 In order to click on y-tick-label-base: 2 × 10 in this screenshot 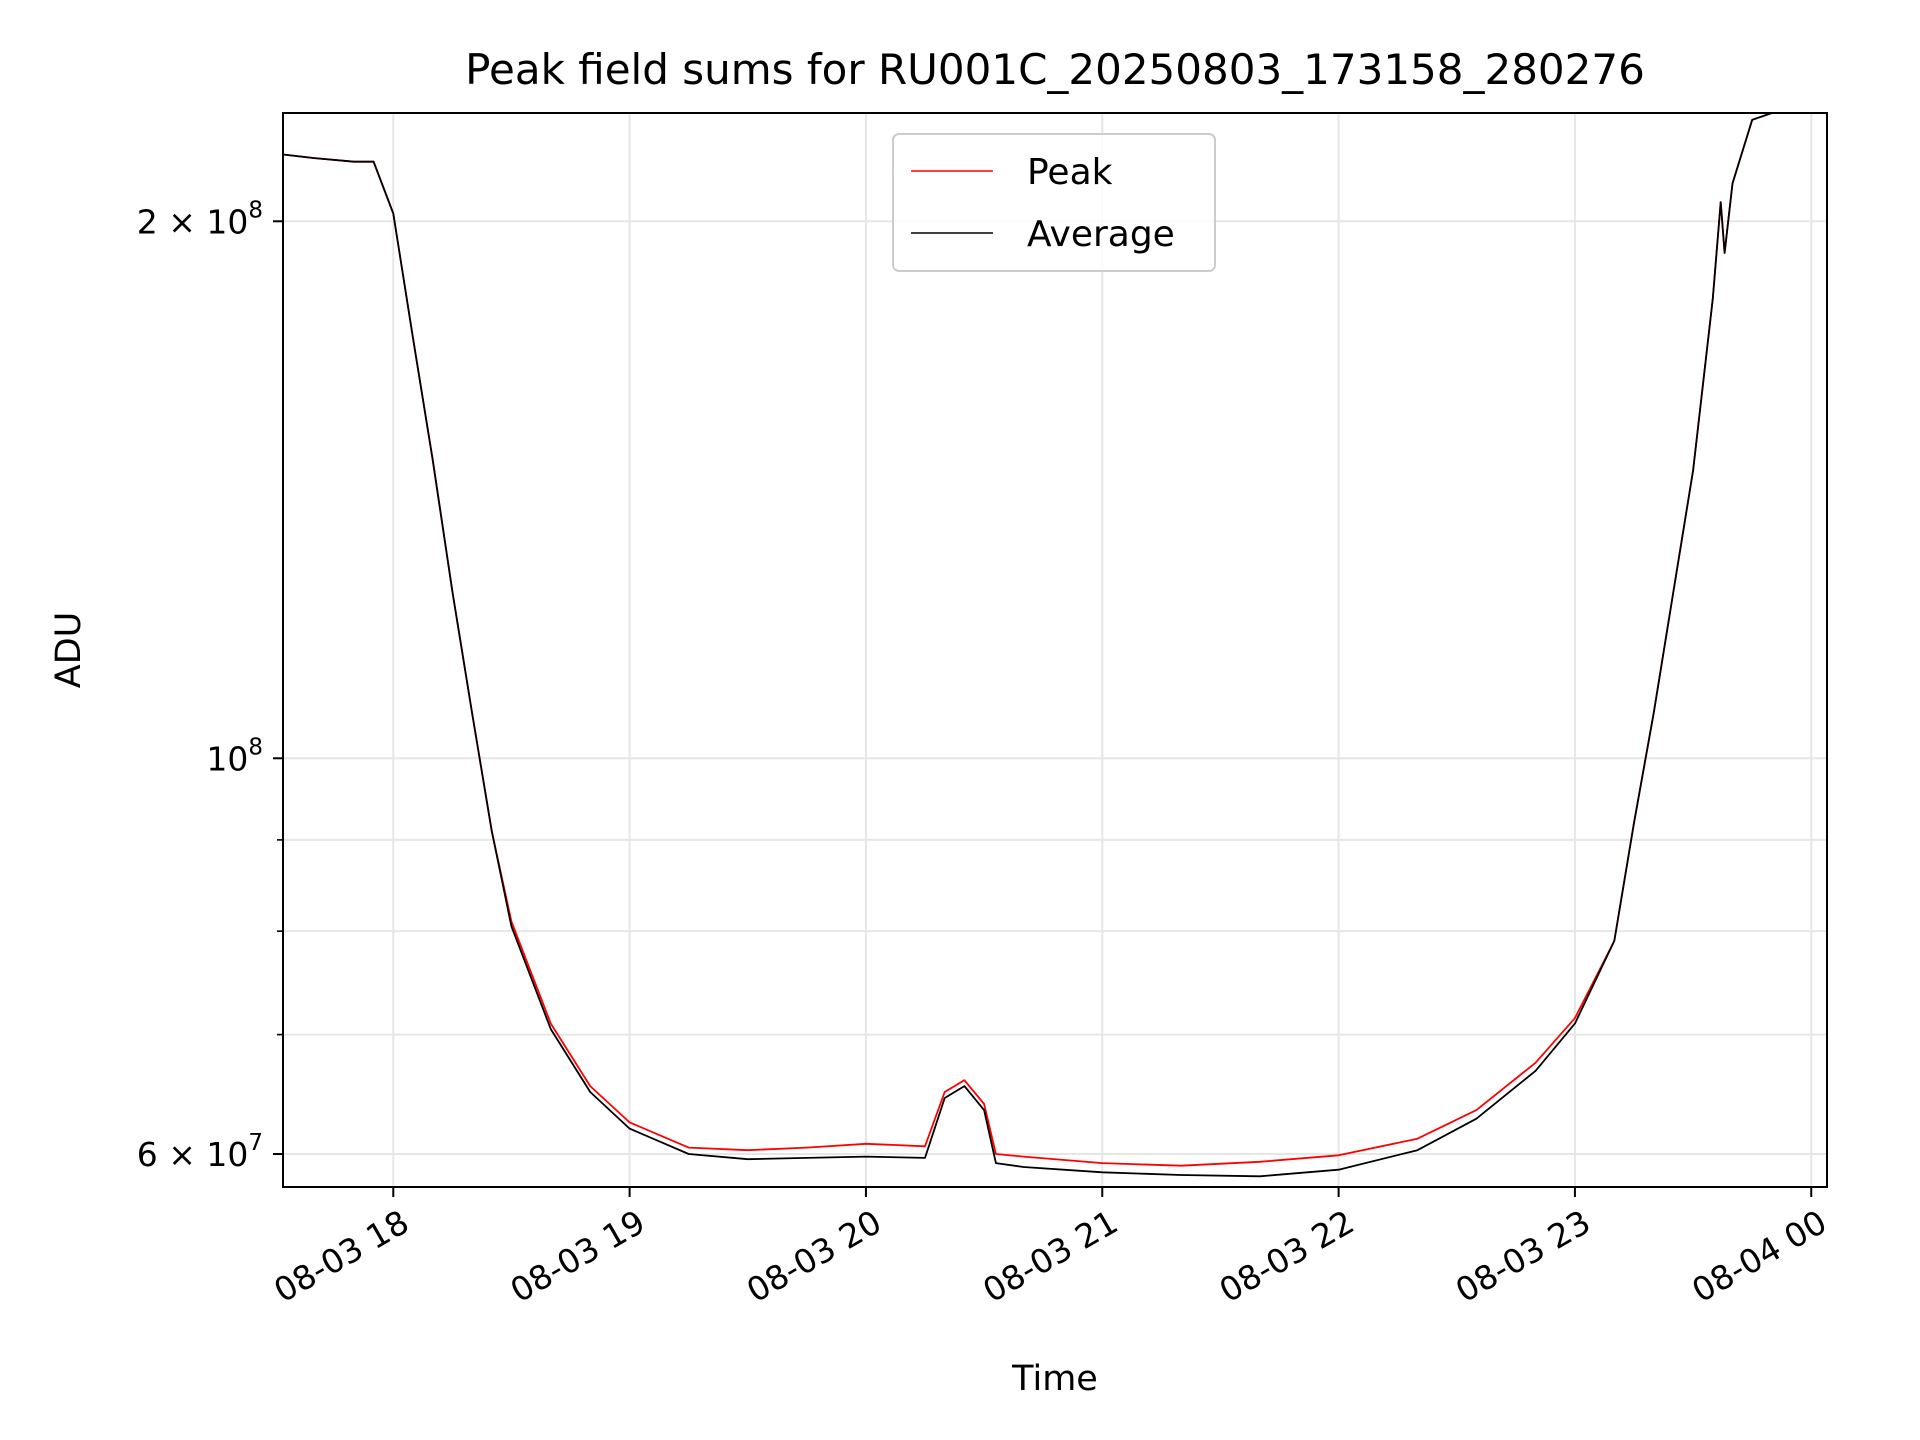, I will do `click(193, 221)`.